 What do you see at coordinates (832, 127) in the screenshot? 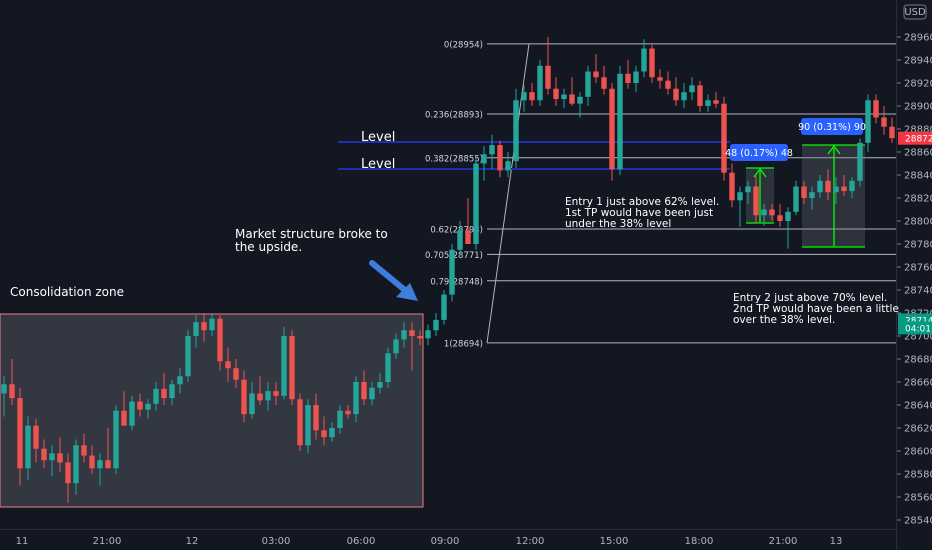
I see `measure-2-label: 90 (0.31%) 90` at bounding box center [832, 127].